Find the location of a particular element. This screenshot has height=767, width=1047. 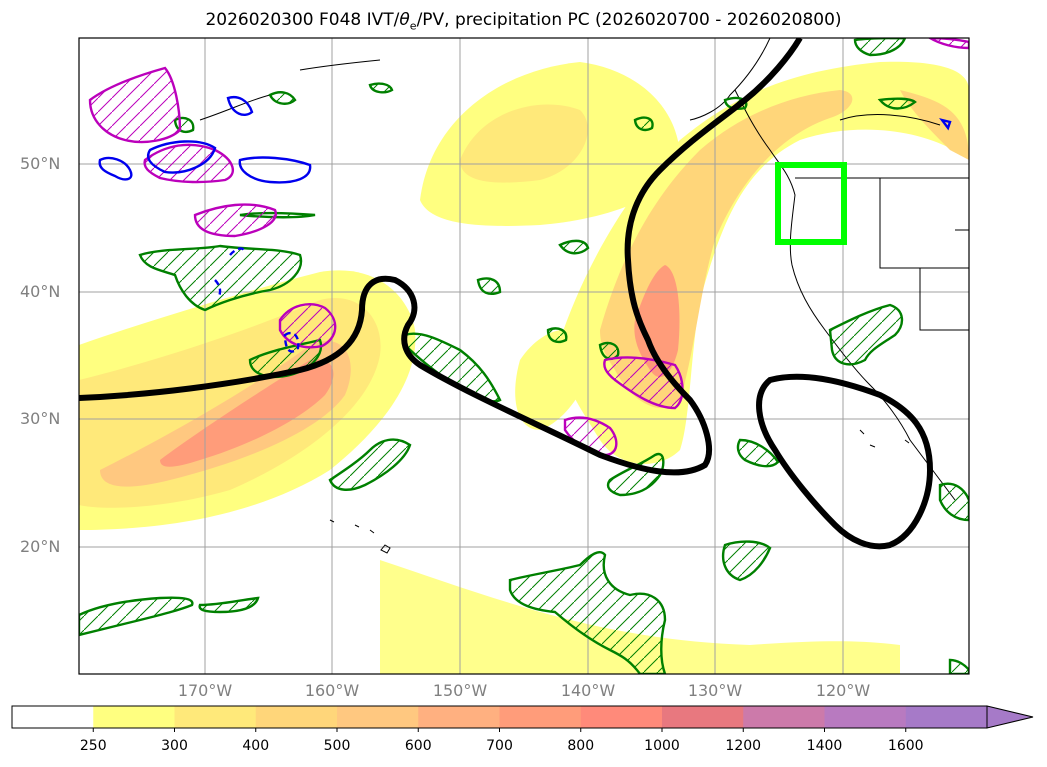

colorbar-tick-label: 400 is located at coordinates (256, 746).